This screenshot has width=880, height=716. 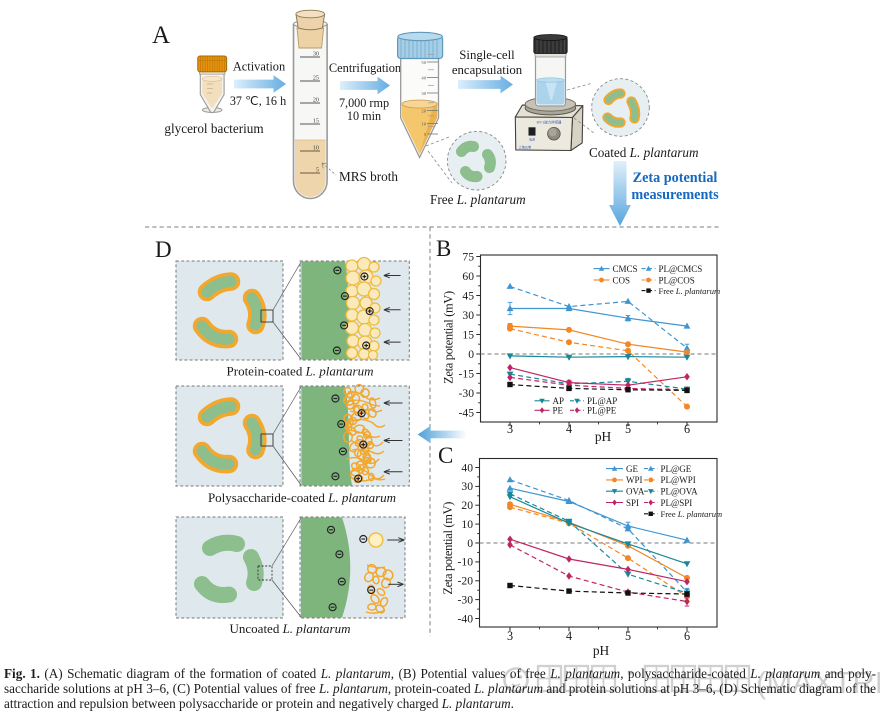 I want to click on svg-text: C, so click(x=445, y=455).